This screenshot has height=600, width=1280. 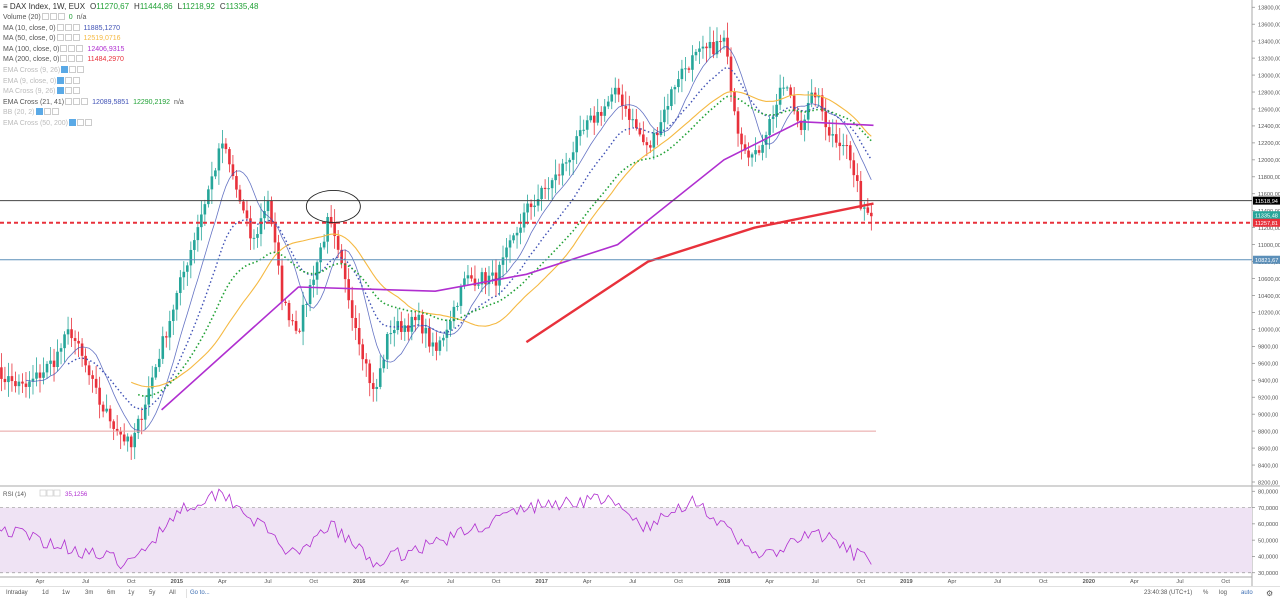 I want to click on log-toggle: log, so click(x=1223, y=593).